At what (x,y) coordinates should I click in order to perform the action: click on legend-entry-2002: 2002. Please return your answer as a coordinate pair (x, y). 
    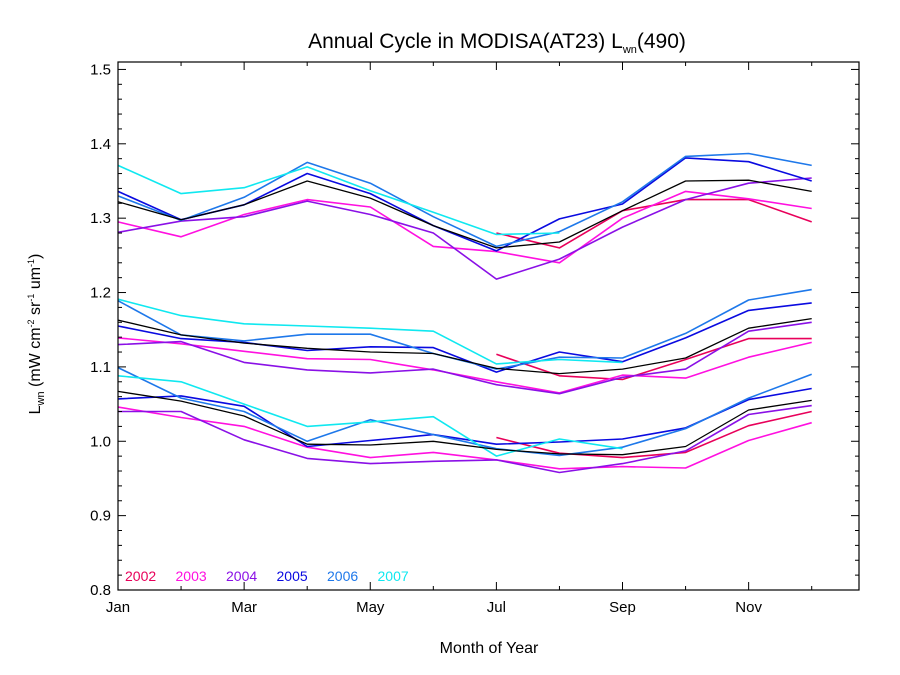
    Looking at the image, I should click on (140, 576).